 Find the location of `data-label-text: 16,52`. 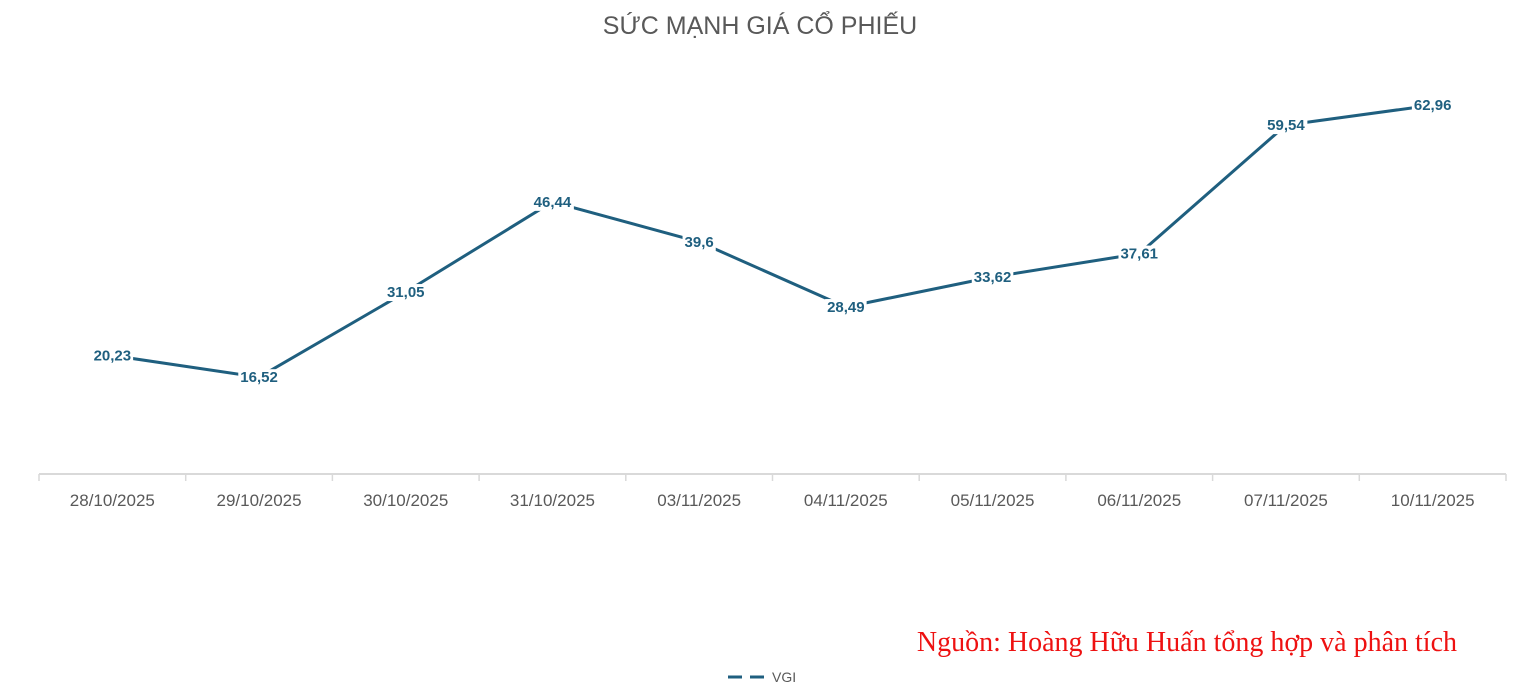

data-label-text: 16,52 is located at coordinates (259, 377).